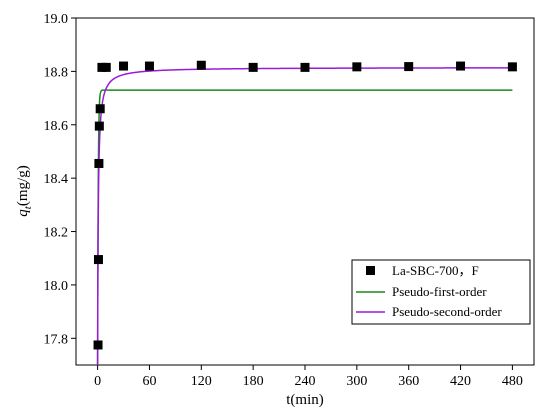  Describe the element at coordinates (305, 400) in the screenshot. I see `x-axis-title: t(min)` at that location.